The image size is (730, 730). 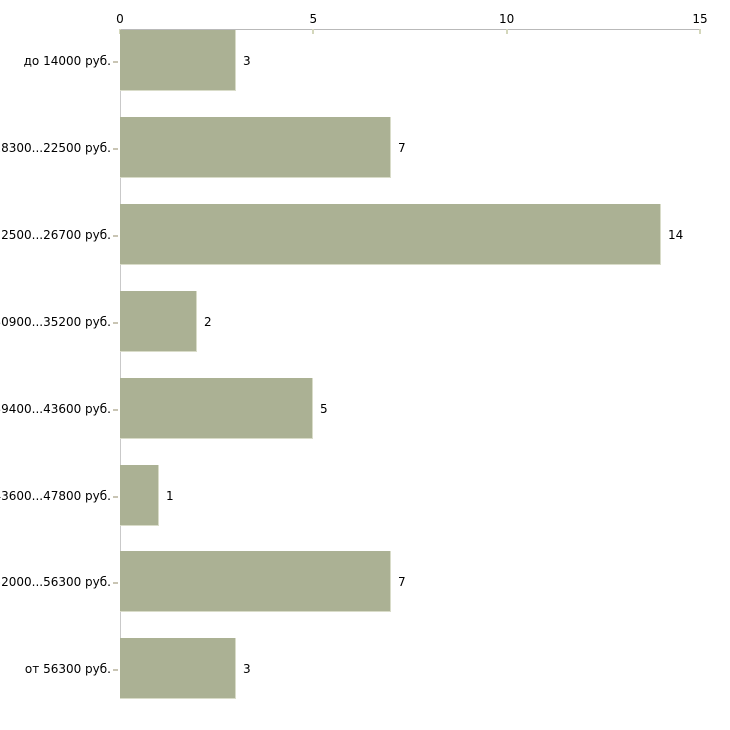 I want to click on bar-value-label: 5, so click(x=324, y=408).